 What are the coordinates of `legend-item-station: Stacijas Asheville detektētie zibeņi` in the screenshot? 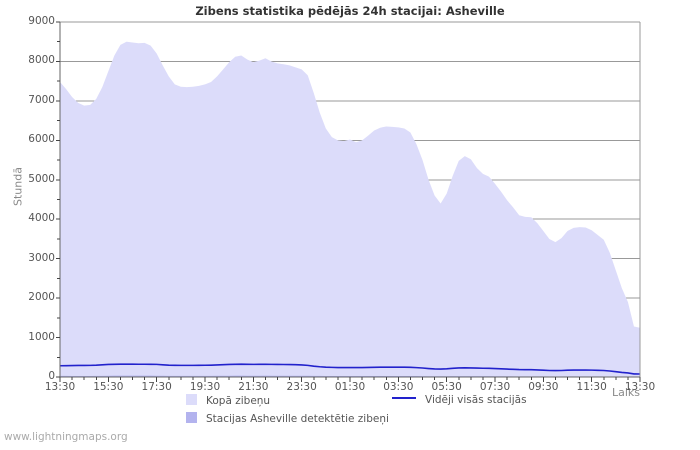 It's located at (287, 418).